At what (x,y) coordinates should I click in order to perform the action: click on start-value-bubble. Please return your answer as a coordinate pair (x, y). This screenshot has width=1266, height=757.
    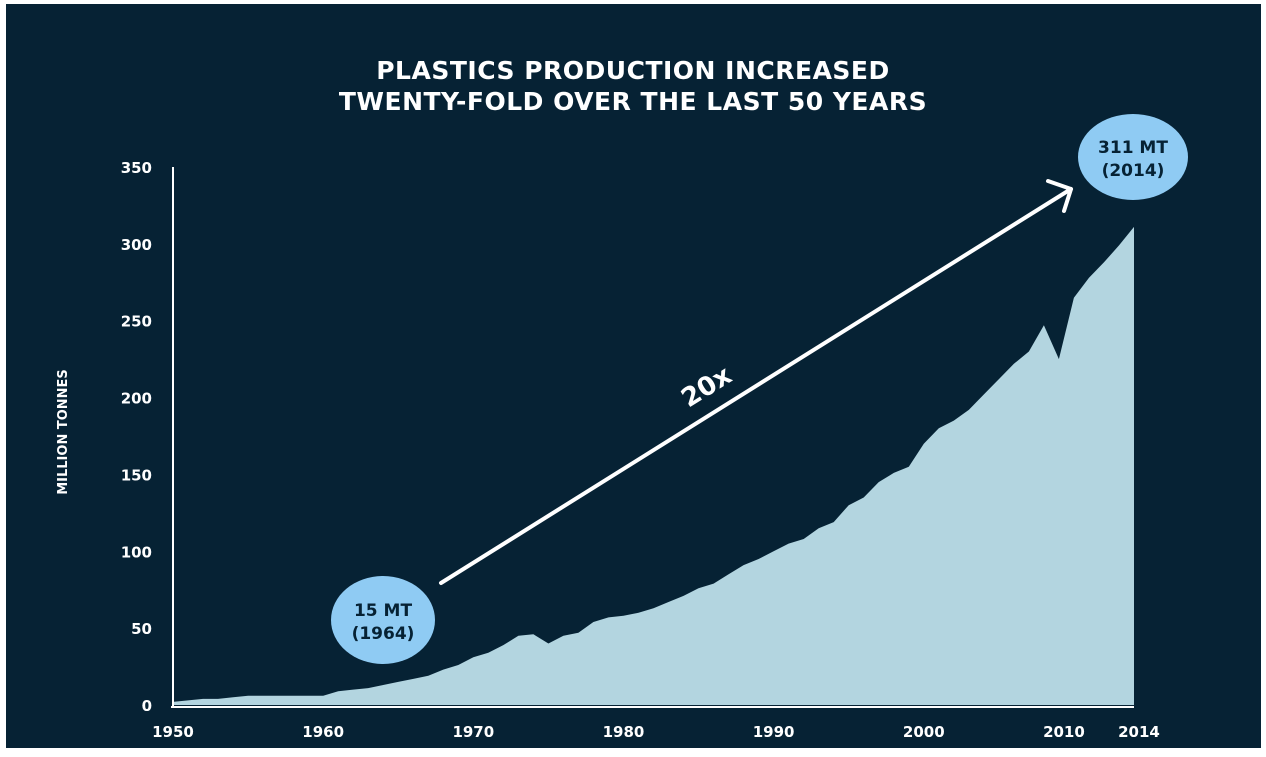
    Looking at the image, I should click on (383, 620).